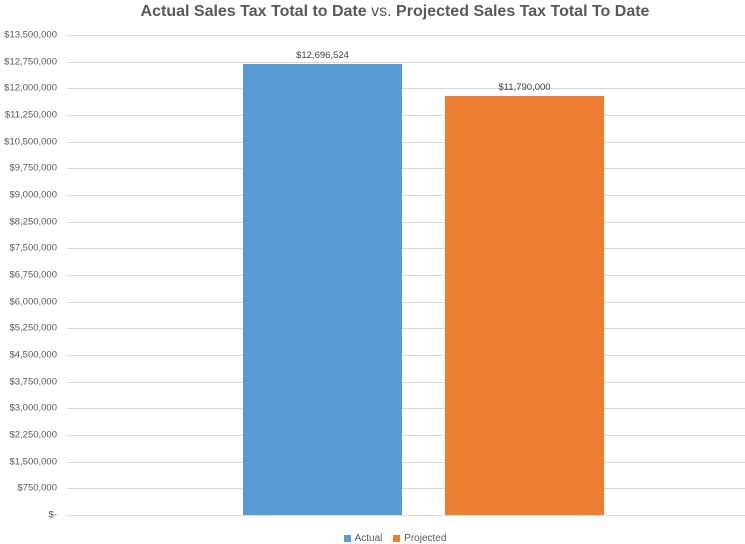 This screenshot has height=544, width=745. What do you see at coordinates (37, 488) in the screenshot?
I see `y-tick-label: $750,000` at bounding box center [37, 488].